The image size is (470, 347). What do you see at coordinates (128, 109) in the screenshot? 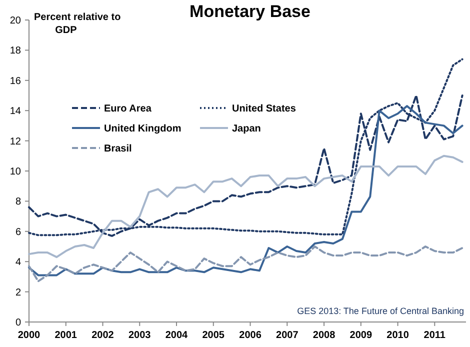
I see `legend-label: Euro Area` at bounding box center [128, 109].